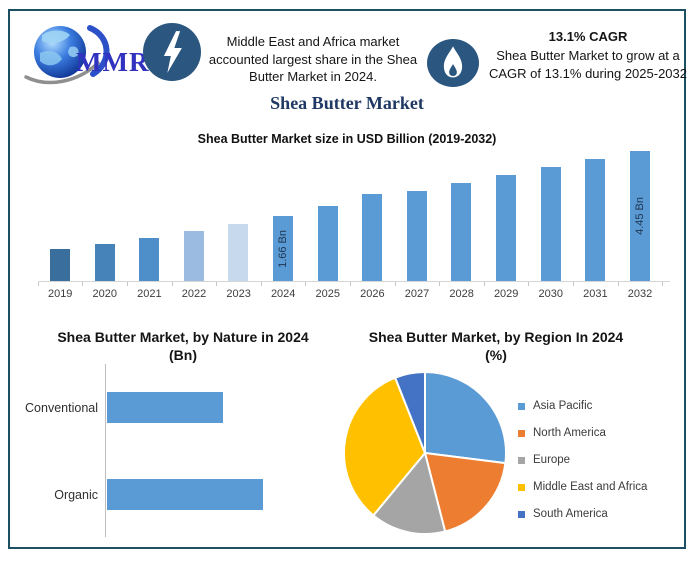  I want to click on year-label-2030: 2030, so click(551, 294).